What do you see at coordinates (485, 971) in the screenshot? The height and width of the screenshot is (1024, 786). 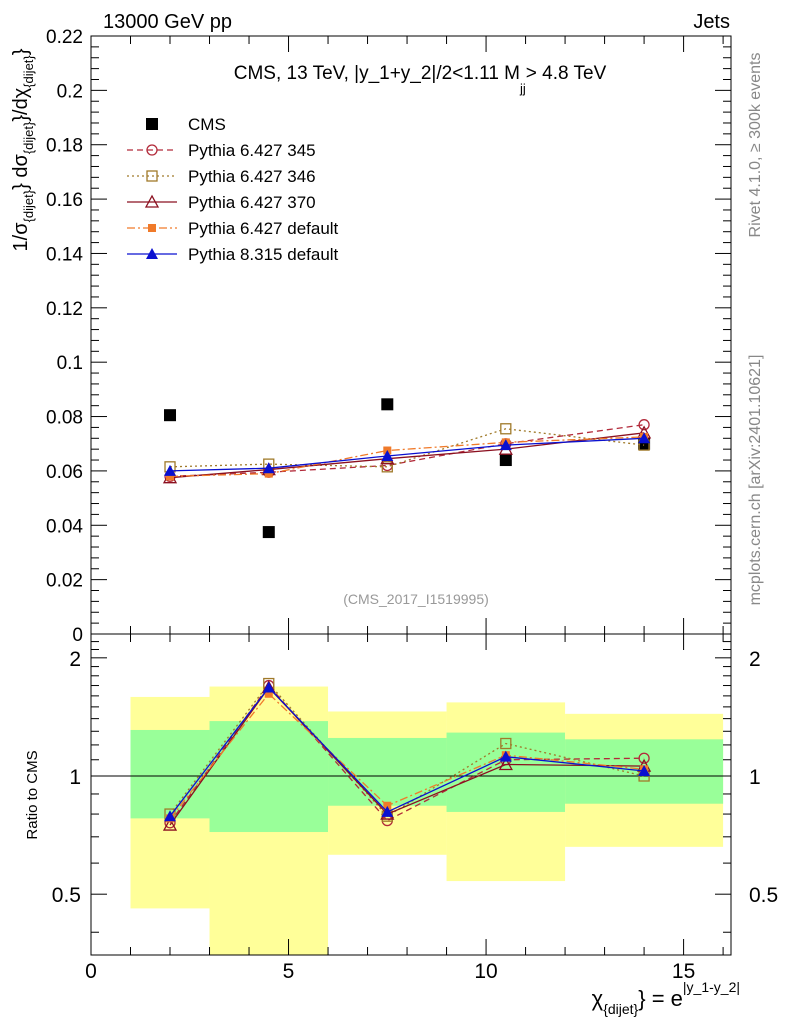 I see `xtick-label-2: 10` at bounding box center [485, 971].